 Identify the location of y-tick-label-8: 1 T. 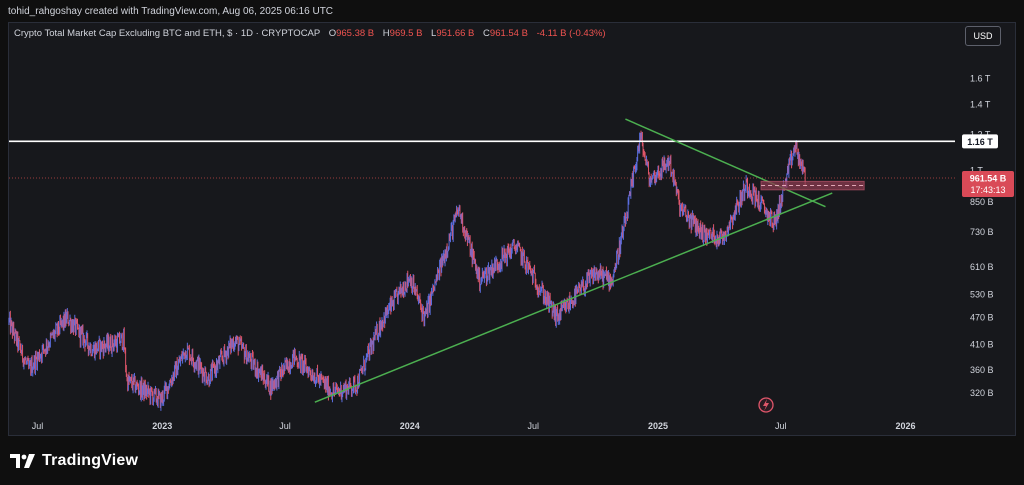
(976, 170).